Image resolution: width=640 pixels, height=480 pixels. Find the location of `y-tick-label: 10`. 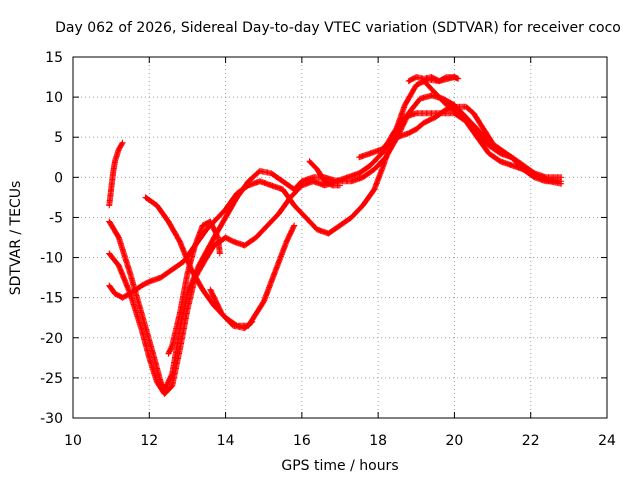

y-tick-label: 10 is located at coordinates (54, 98).